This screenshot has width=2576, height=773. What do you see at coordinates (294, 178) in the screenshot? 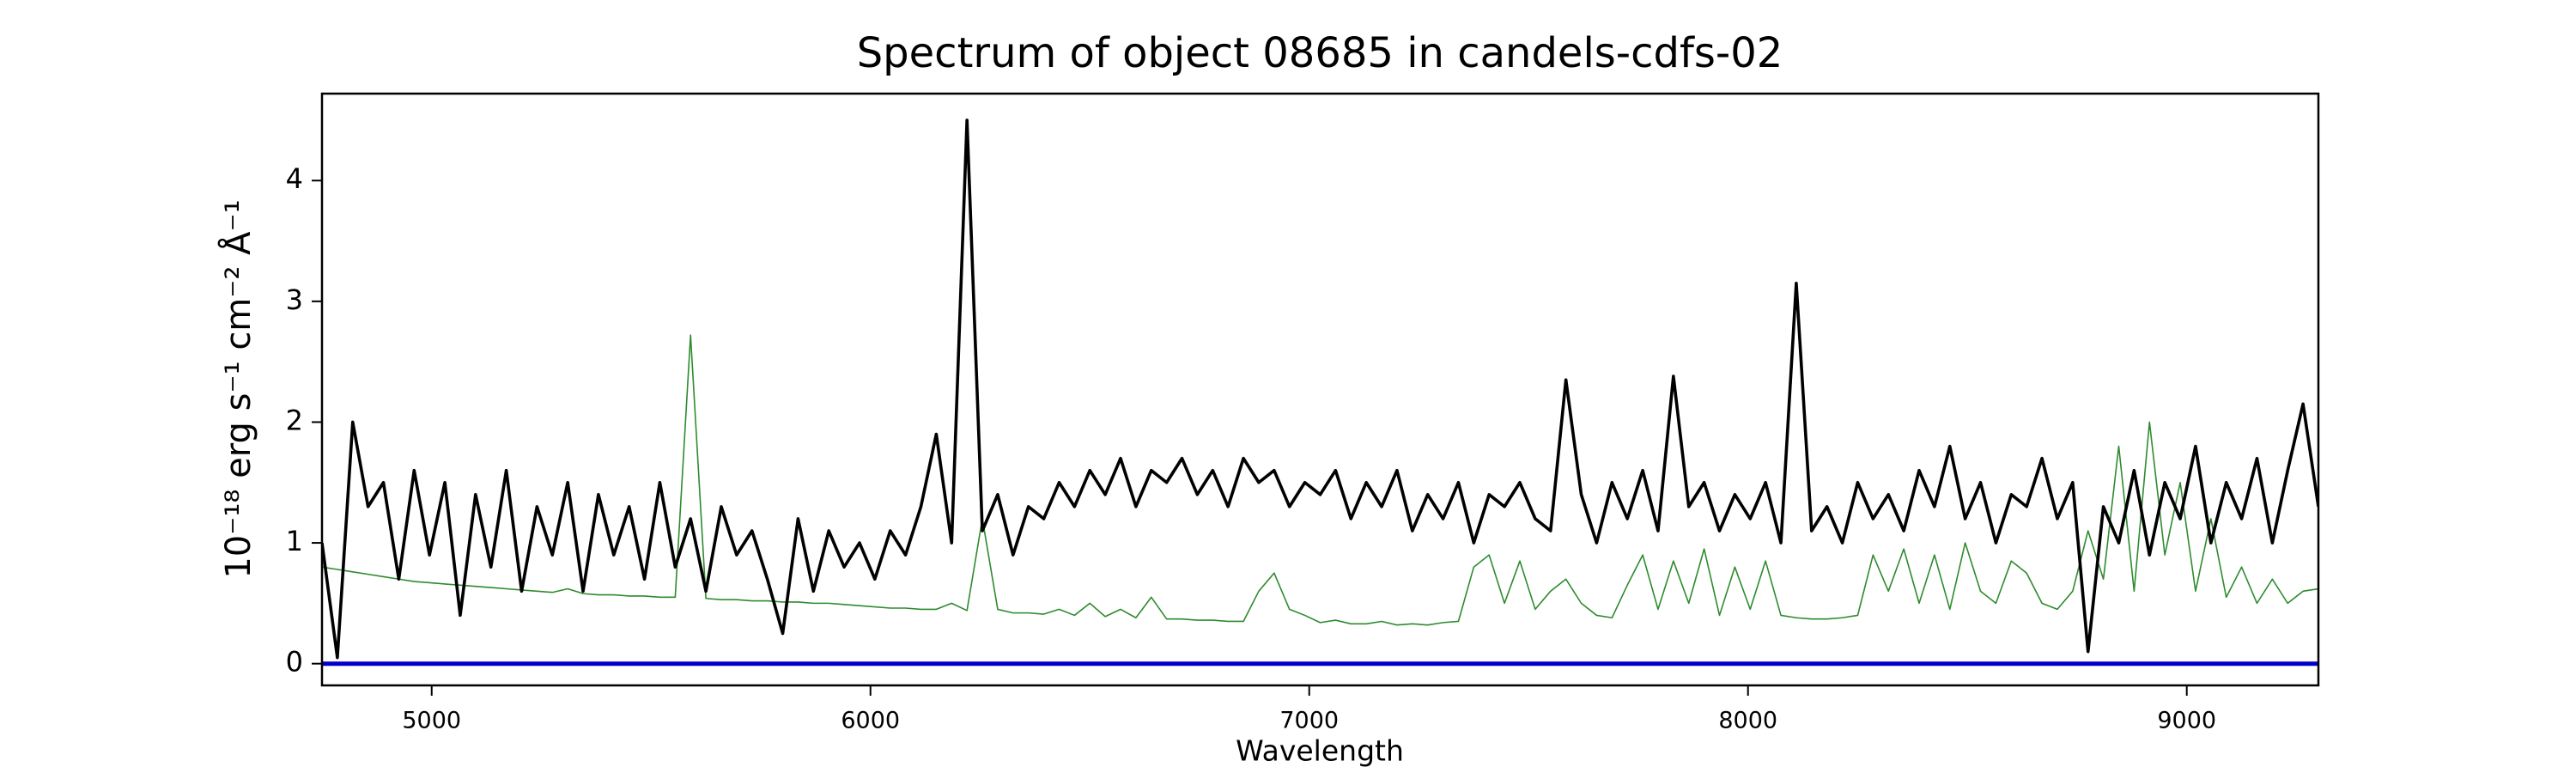
I see `y-tick-label: 4` at bounding box center [294, 178].